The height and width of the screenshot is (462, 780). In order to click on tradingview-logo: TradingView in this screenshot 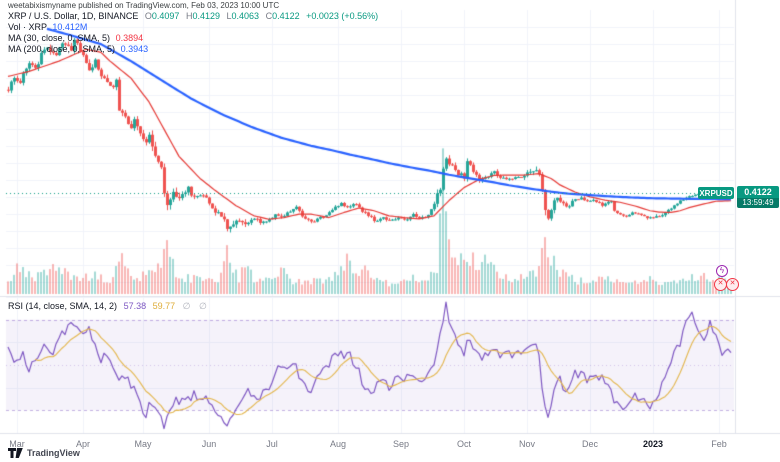, I will do `click(44, 453)`.